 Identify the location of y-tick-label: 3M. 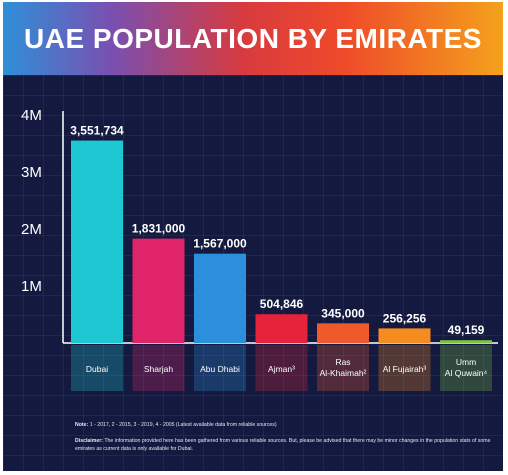
(31, 172).